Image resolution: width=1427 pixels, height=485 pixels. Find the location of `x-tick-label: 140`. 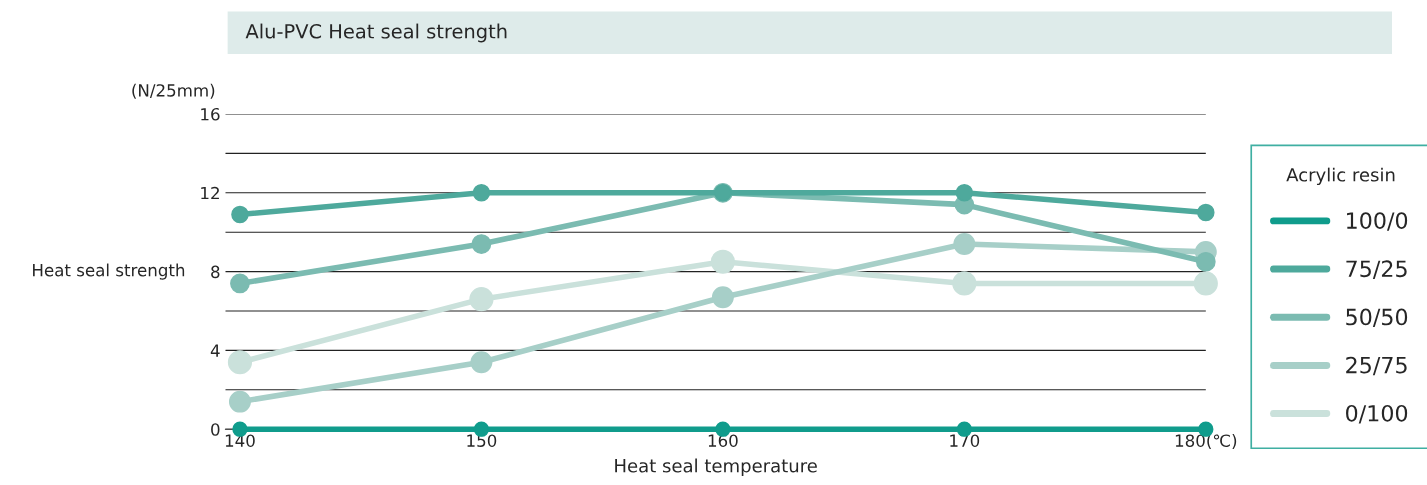

x-tick-label: 140 is located at coordinates (240, 440).